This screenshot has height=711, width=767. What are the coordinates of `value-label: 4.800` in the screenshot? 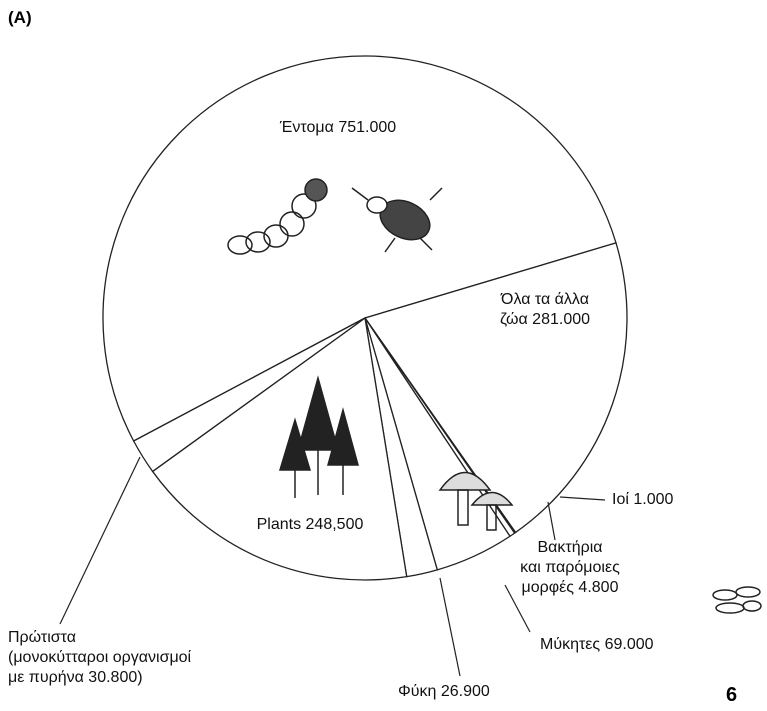 It's located at (598, 587).